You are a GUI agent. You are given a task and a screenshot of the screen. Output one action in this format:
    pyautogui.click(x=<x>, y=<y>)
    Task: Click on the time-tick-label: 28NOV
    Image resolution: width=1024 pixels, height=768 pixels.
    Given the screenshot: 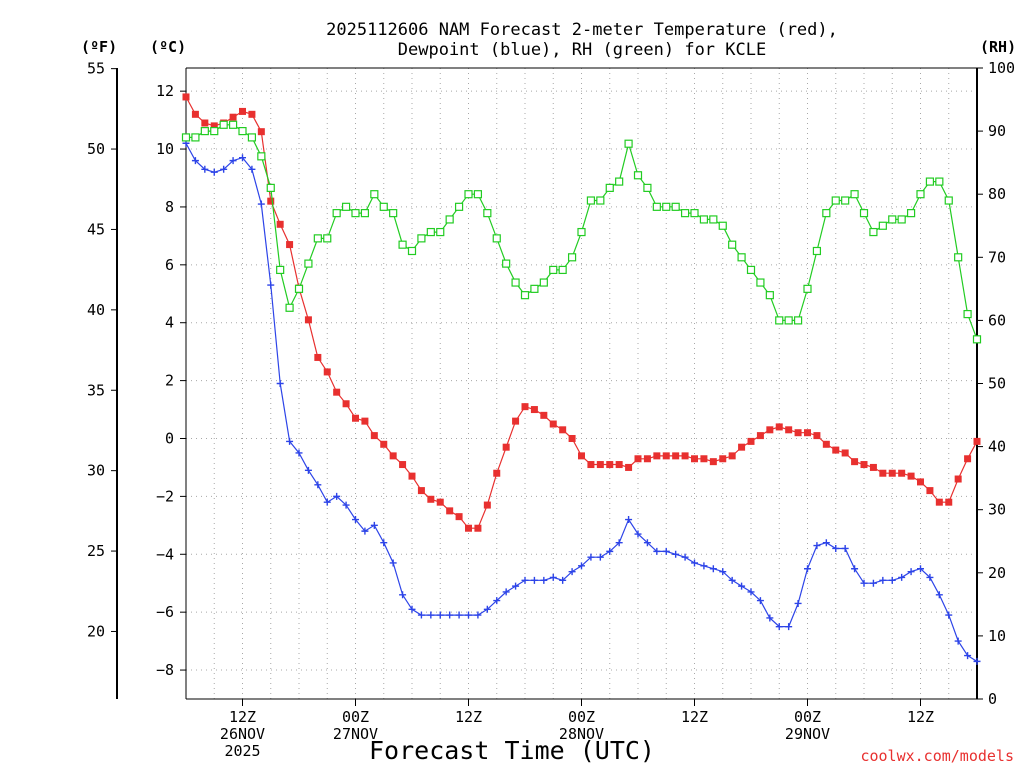 What is the action you would take?
    pyautogui.click(x=581, y=734)
    